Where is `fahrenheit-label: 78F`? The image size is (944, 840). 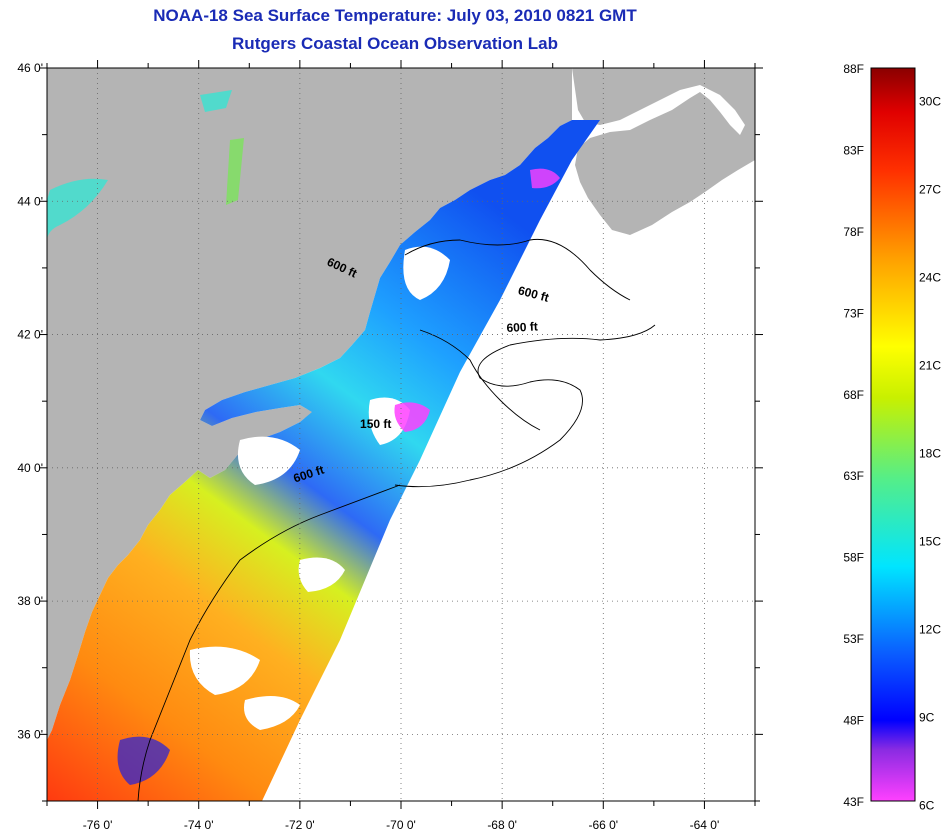
fahrenheit-label: 78F is located at coordinates (853, 232).